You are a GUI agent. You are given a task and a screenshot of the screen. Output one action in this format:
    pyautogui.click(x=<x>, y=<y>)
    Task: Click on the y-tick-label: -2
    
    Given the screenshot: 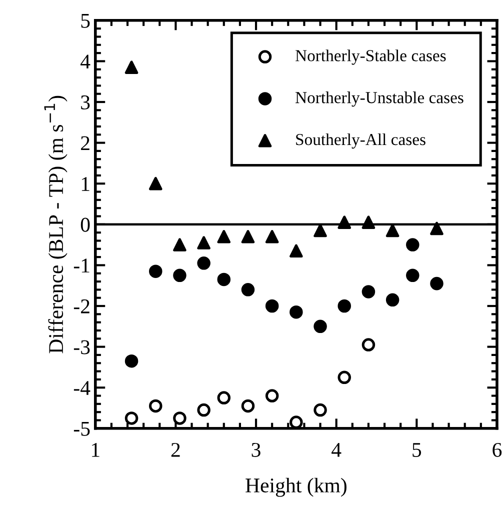 What is the action you would take?
    pyautogui.click(x=82, y=306)
    